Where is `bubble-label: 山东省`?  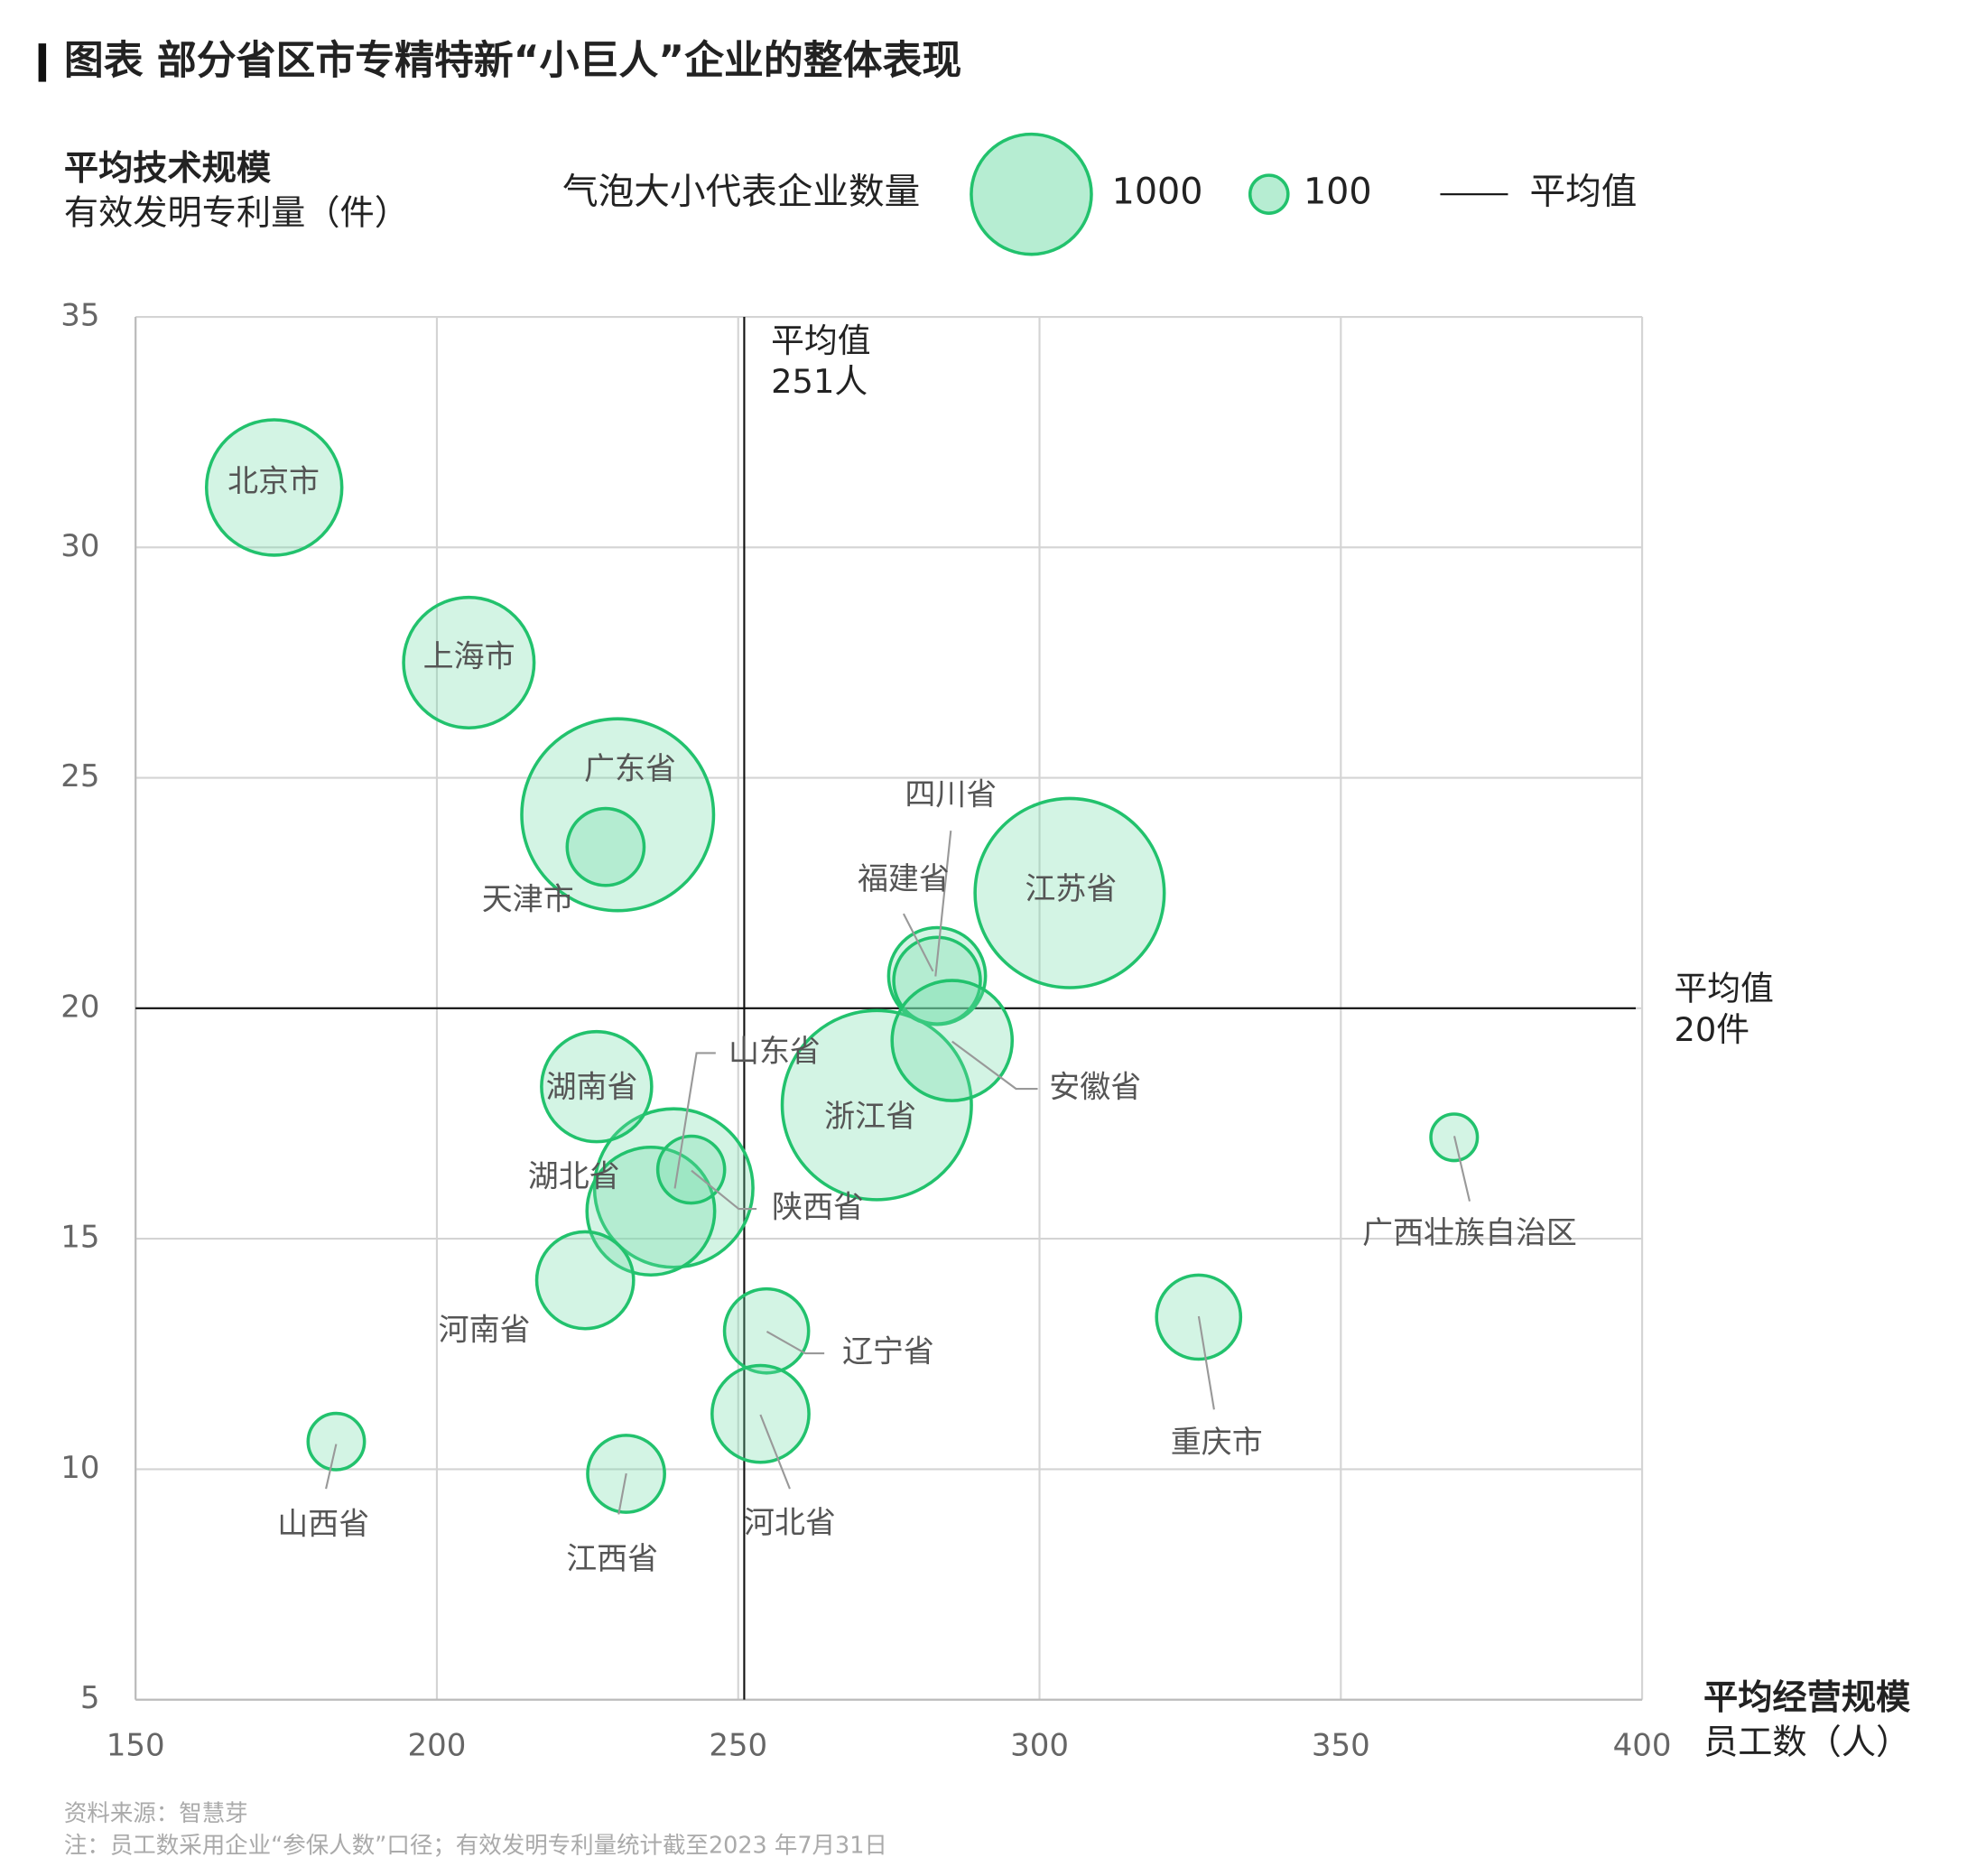 bubble-label: 山东省 is located at coordinates (775, 1052).